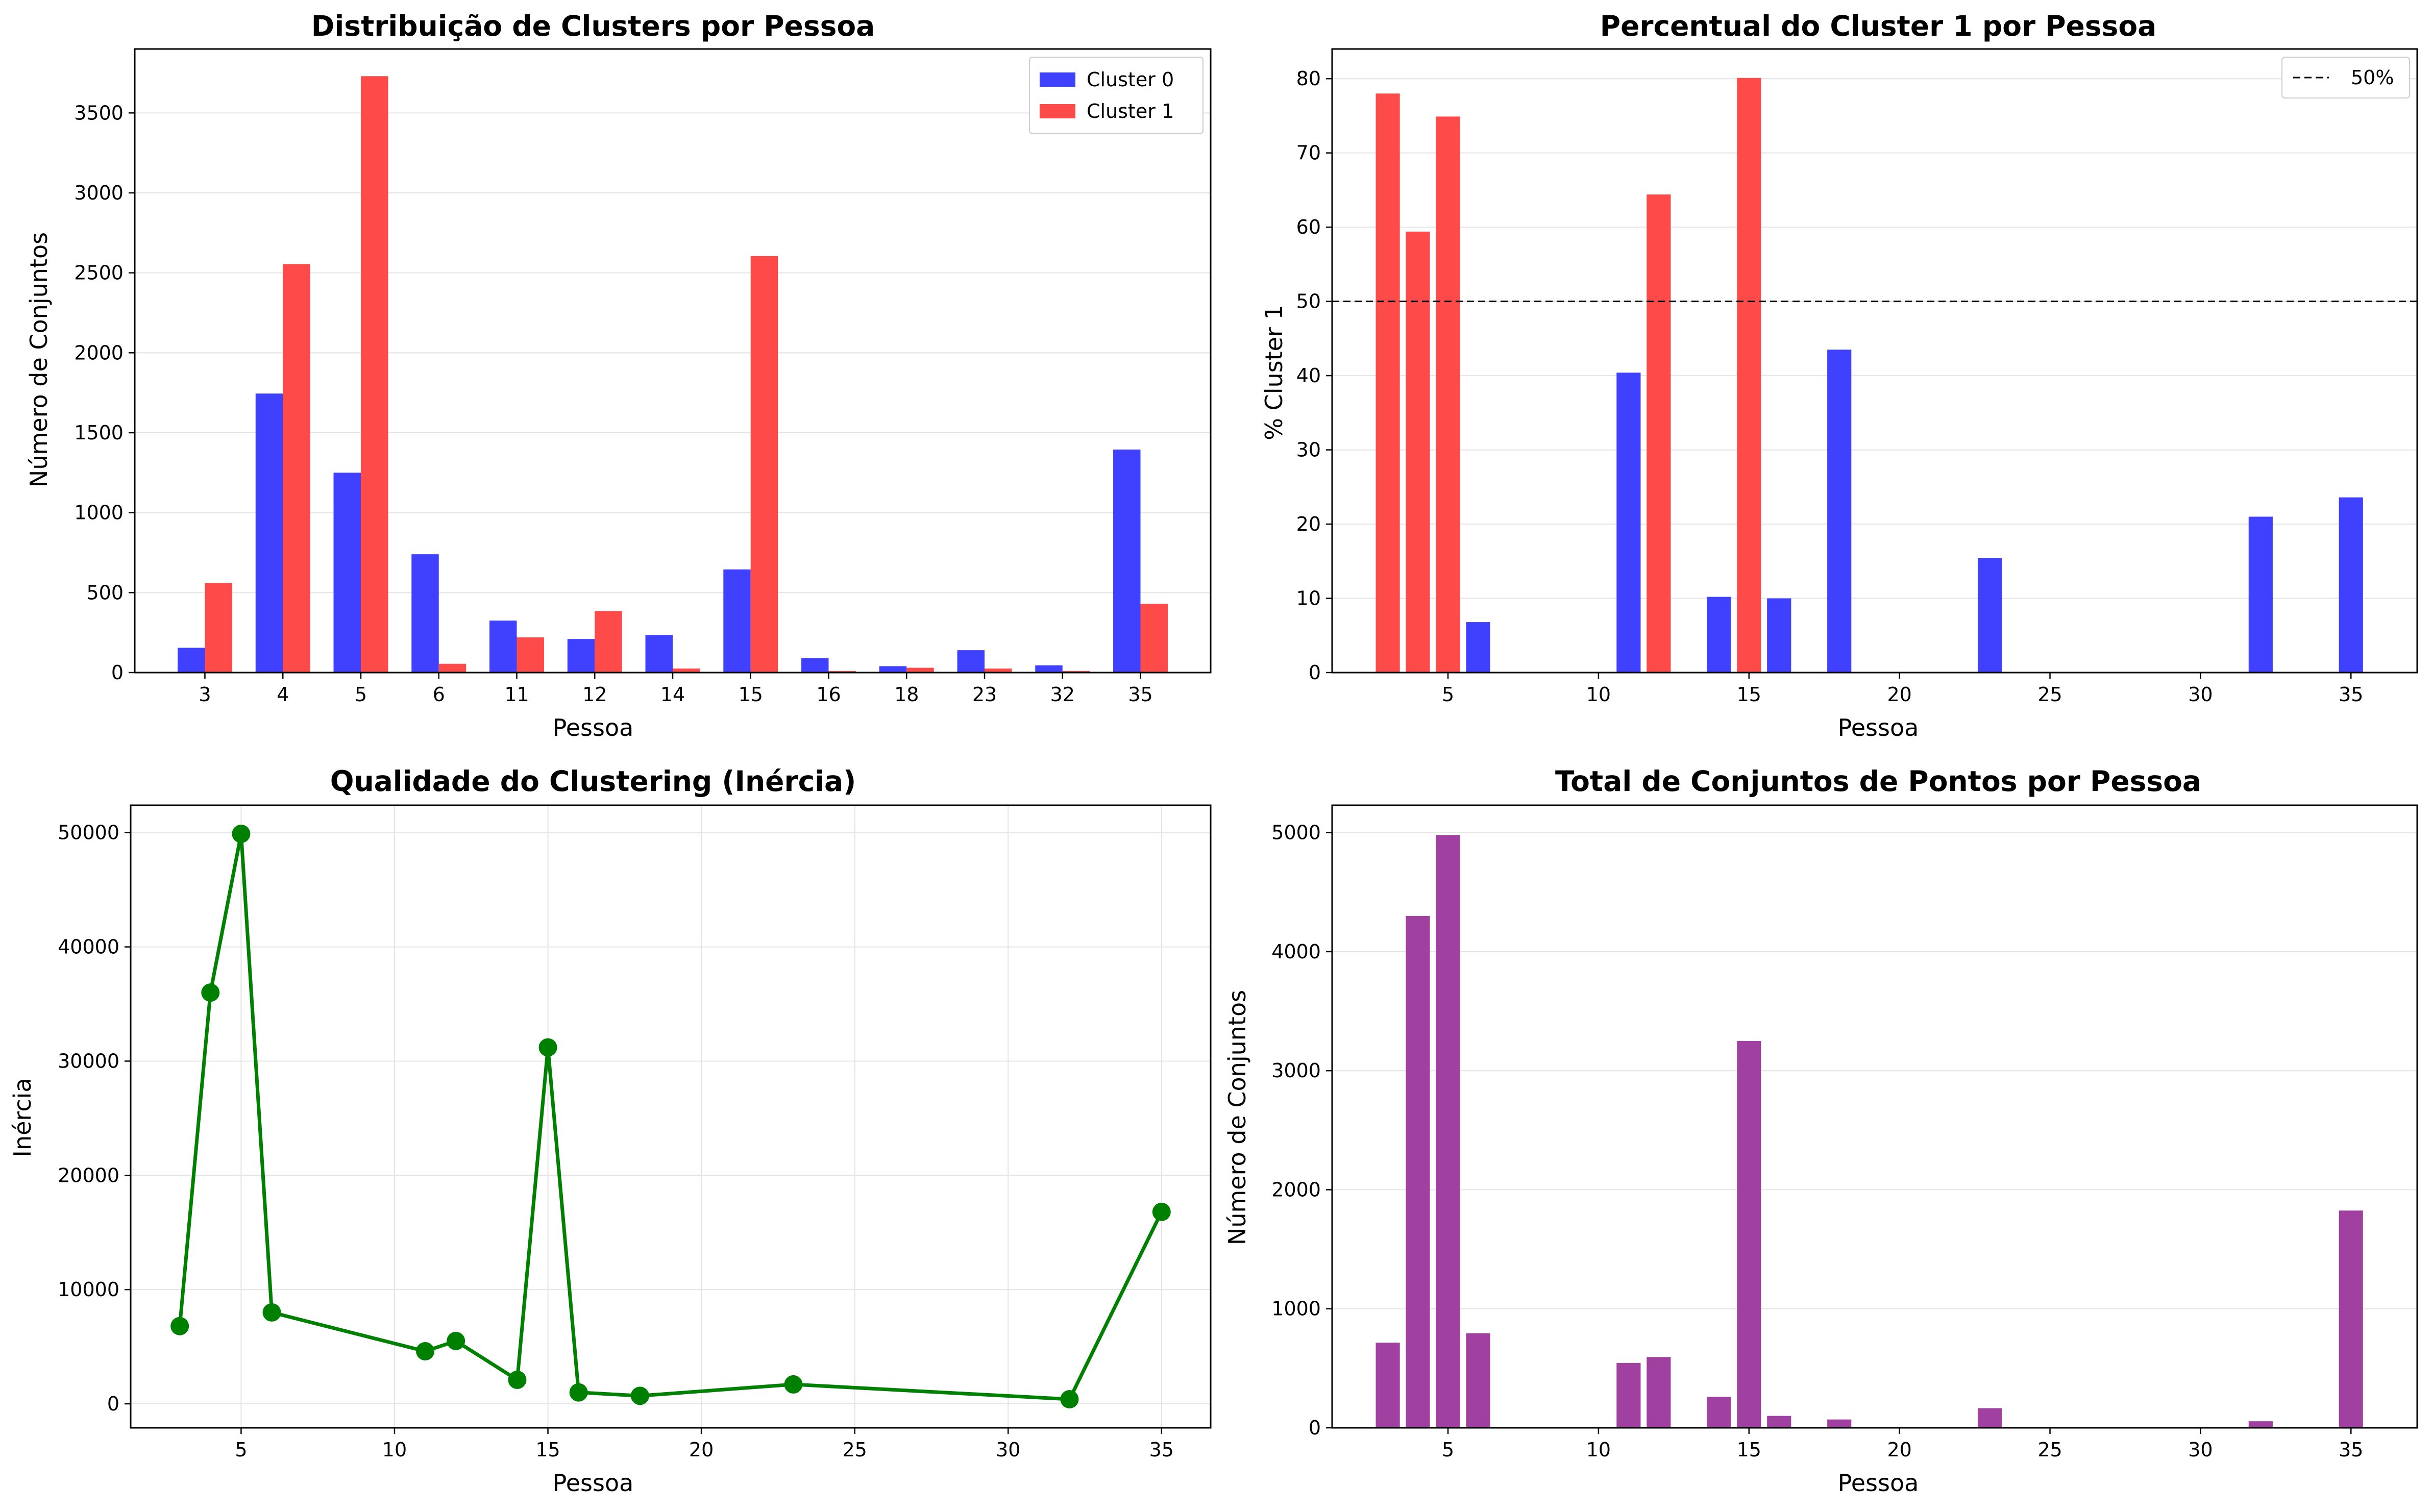 The width and height of the screenshot is (2432, 1512). What do you see at coordinates (593, 781) in the screenshot?
I see `chart-title: Qualidade do Clustering (Inércia)` at bounding box center [593, 781].